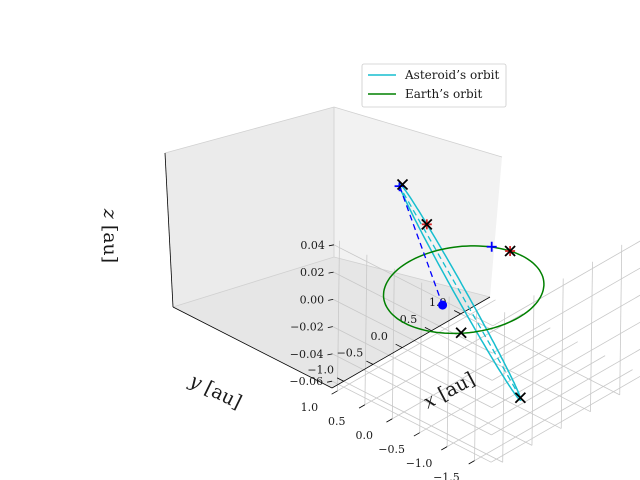  I want to click on y-tick-label: −1.5, so click(446, 475).